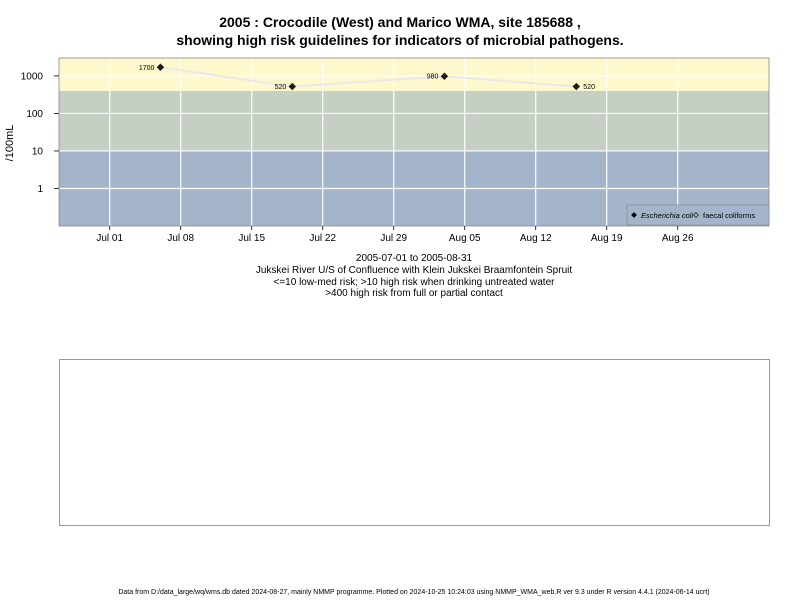 This screenshot has height=600, width=800. Describe the element at coordinates (40, 189) in the screenshot. I see `y-tick-label-0: 1` at that location.